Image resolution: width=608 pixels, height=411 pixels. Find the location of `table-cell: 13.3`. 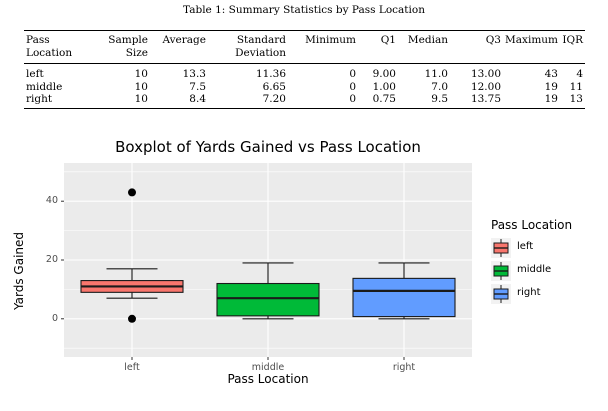

table-cell: 13.3 is located at coordinates (194, 74).